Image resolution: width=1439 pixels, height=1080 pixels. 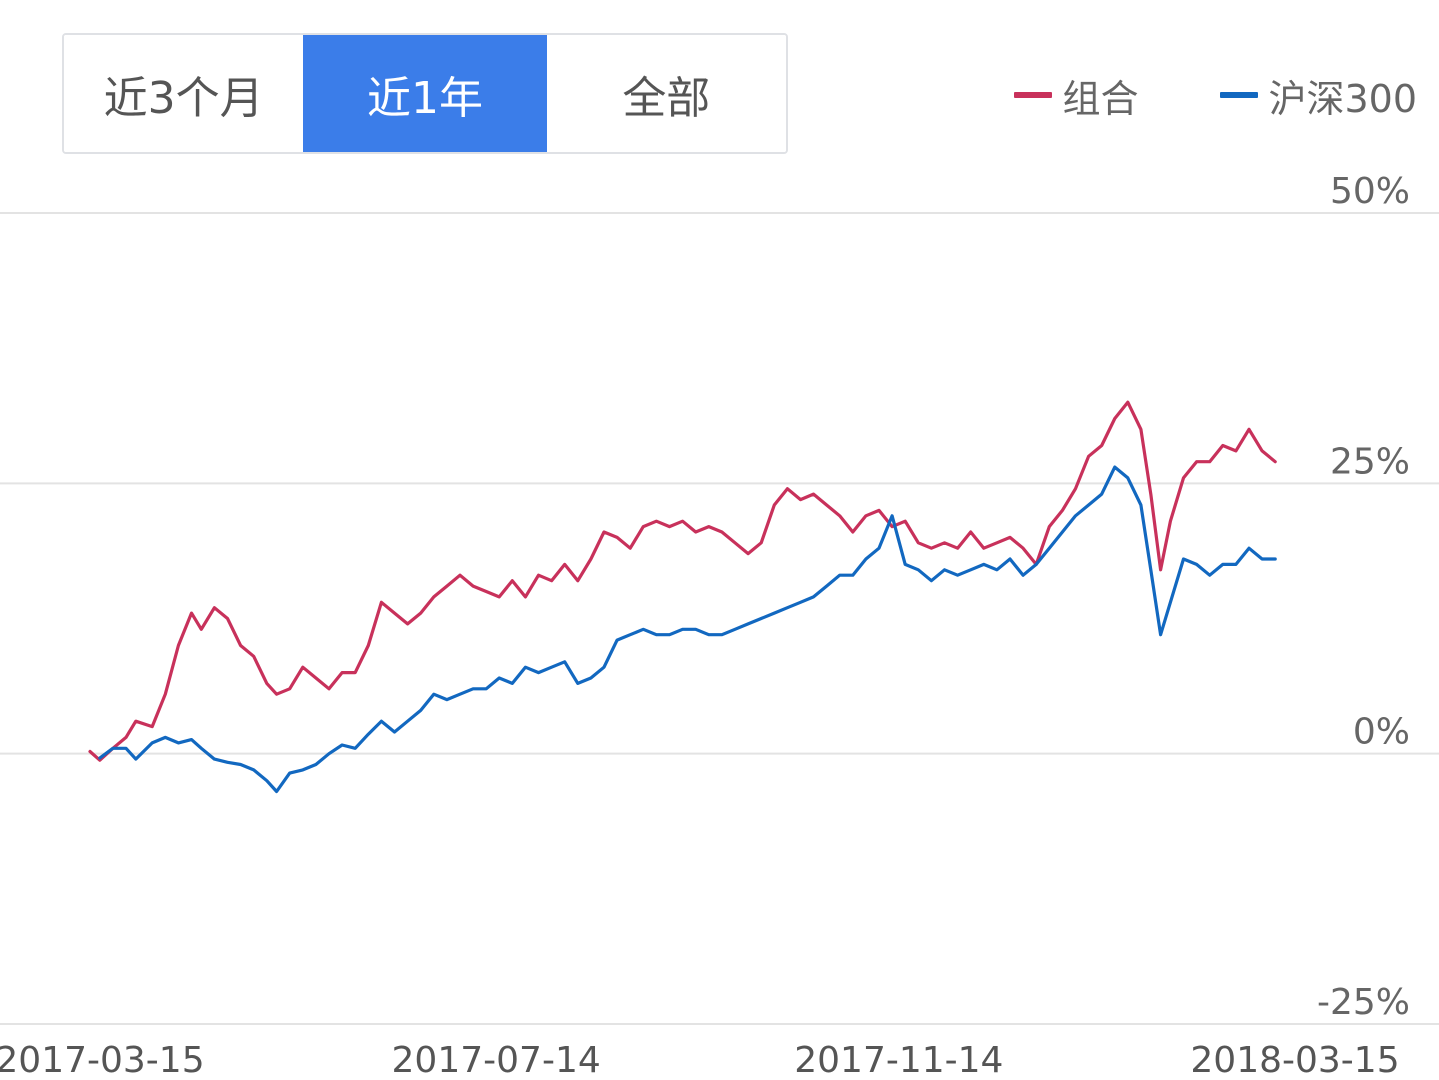 I want to click on y-tick-label: -25%, so click(x=1363, y=1002).